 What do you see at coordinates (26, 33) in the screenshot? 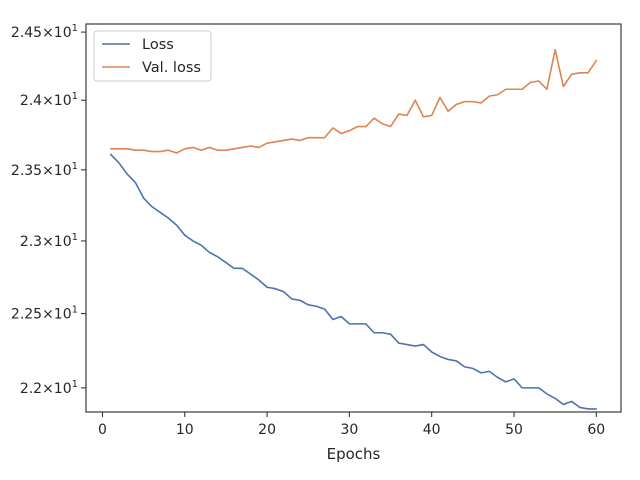
I see `y-tick-mantissa: 2.45` at bounding box center [26, 33].